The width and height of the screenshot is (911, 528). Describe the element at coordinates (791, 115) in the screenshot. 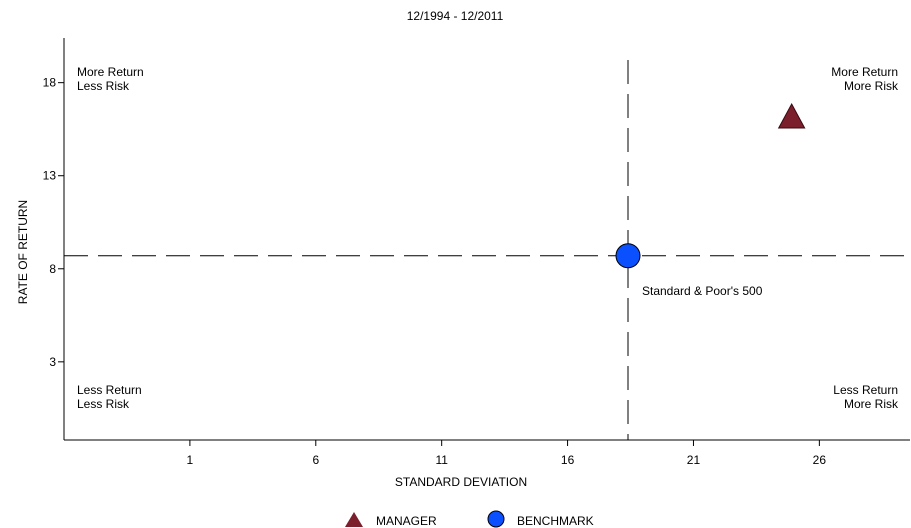

I see `manager-point` at that location.